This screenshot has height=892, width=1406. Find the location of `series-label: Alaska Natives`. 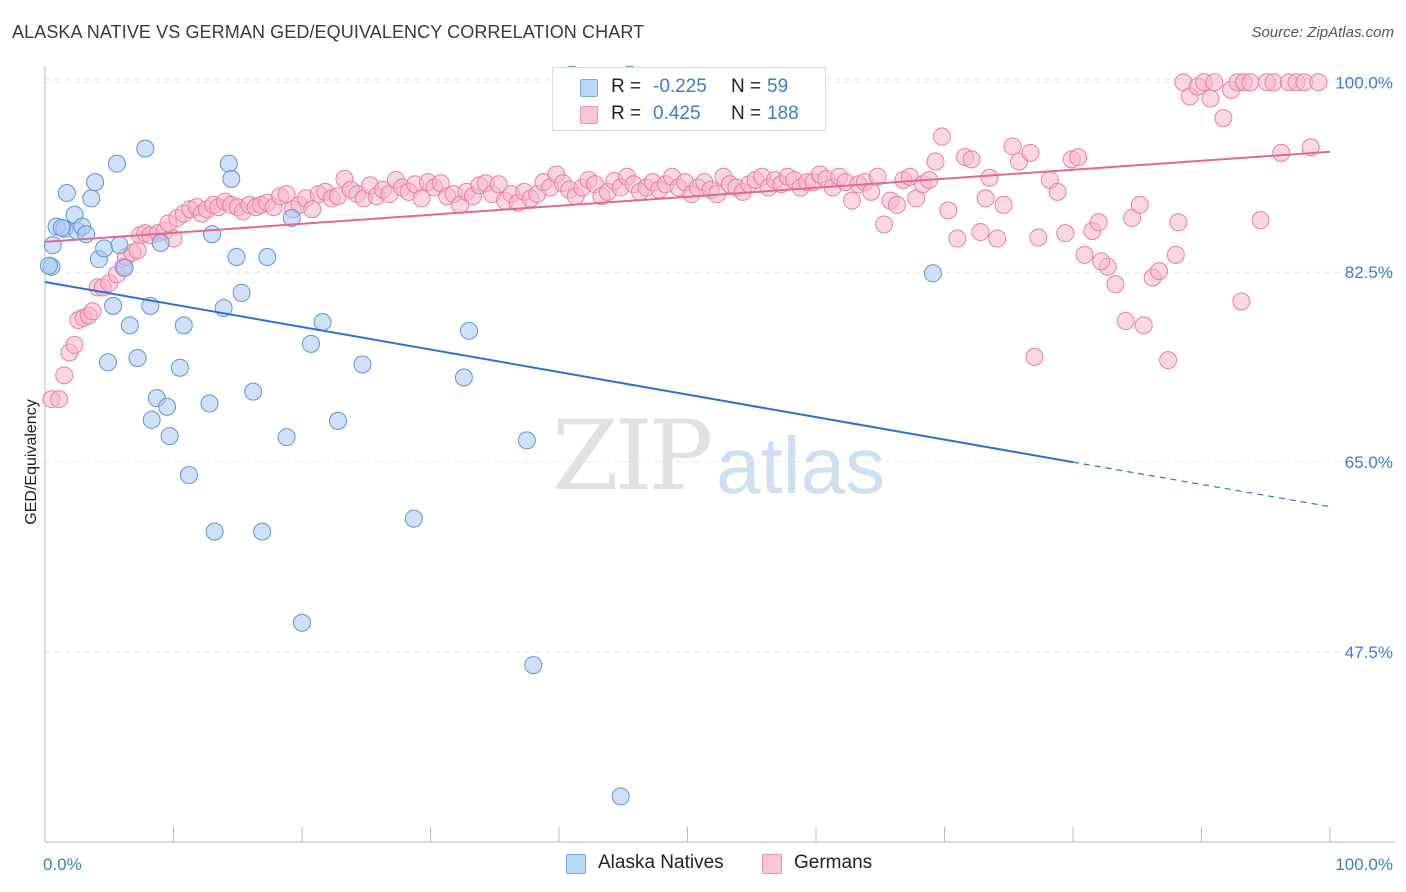

series-label: Alaska Natives is located at coordinates (661, 862).